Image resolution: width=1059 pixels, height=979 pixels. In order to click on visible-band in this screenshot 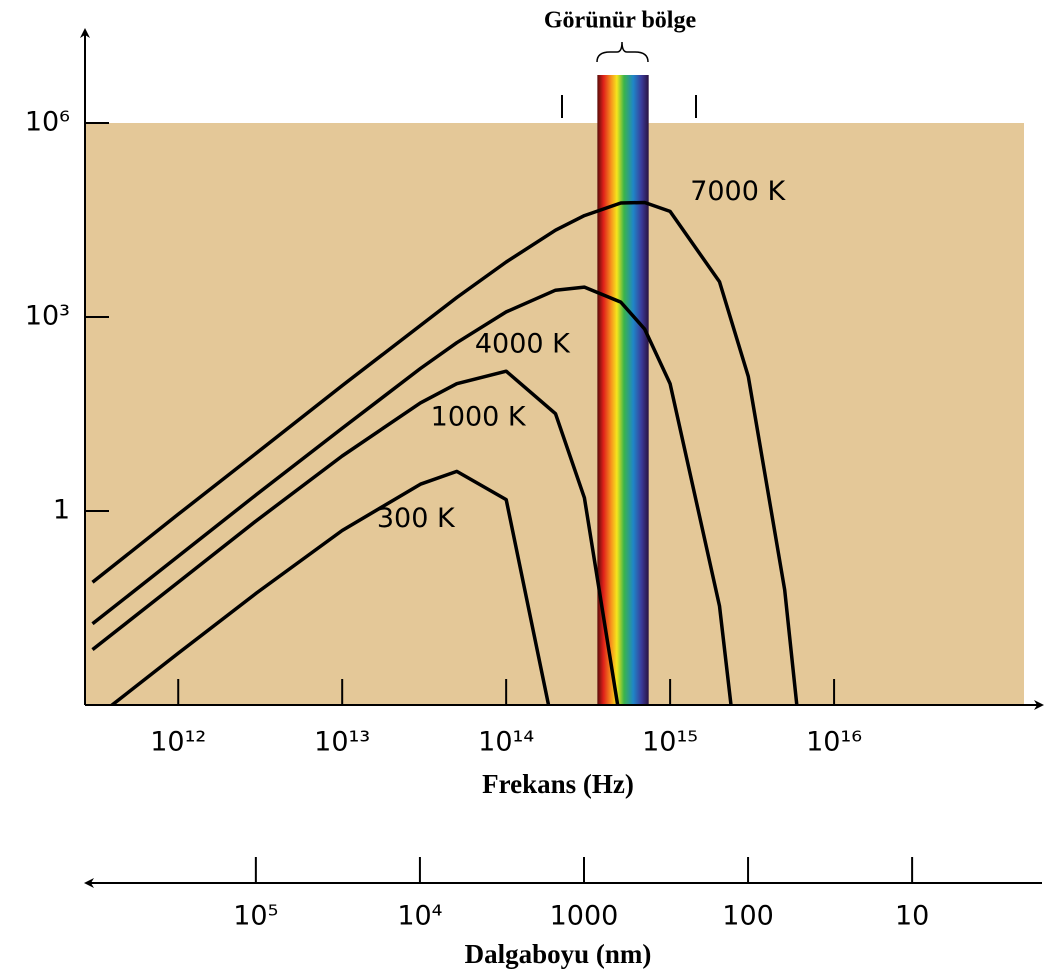, I will do `click(623, 390)`.